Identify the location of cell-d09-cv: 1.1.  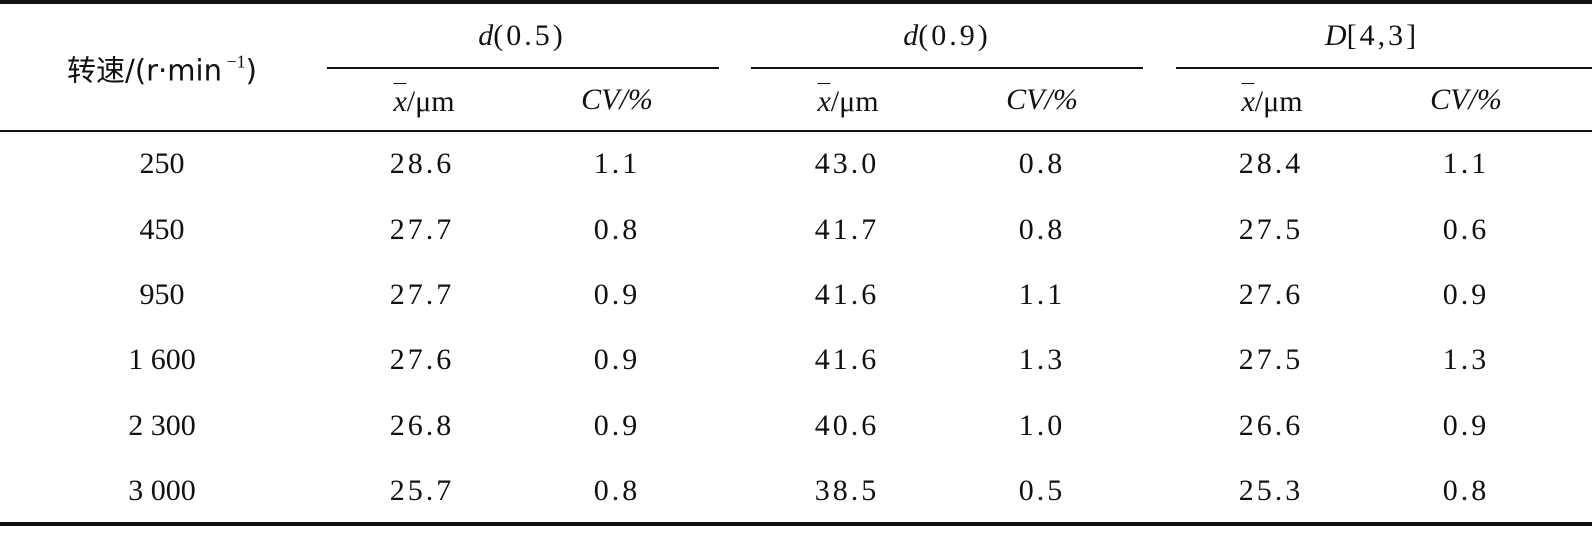
(1042, 294).